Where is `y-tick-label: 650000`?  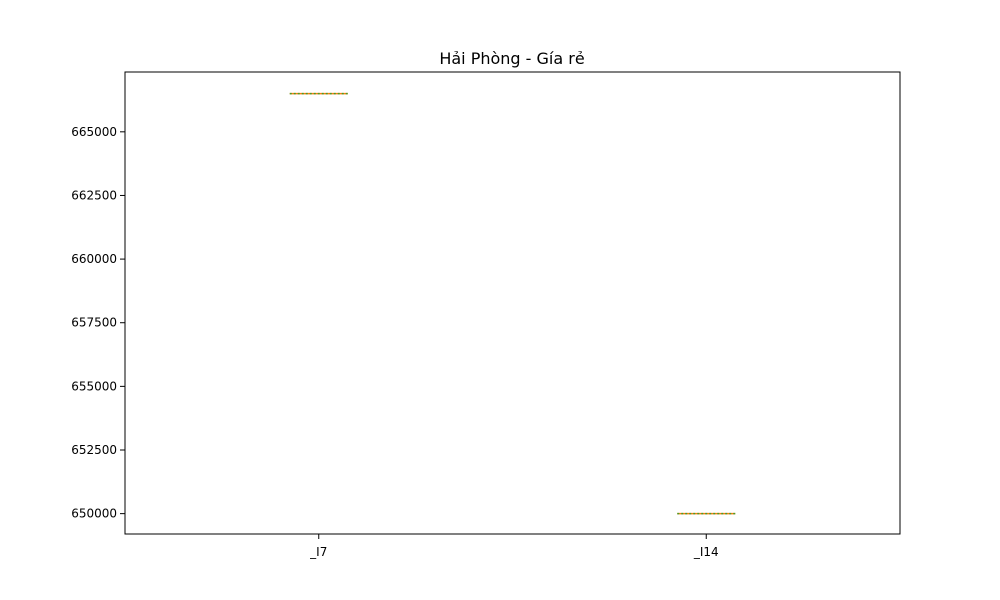 y-tick-label: 650000 is located at coordinates (94, 514).